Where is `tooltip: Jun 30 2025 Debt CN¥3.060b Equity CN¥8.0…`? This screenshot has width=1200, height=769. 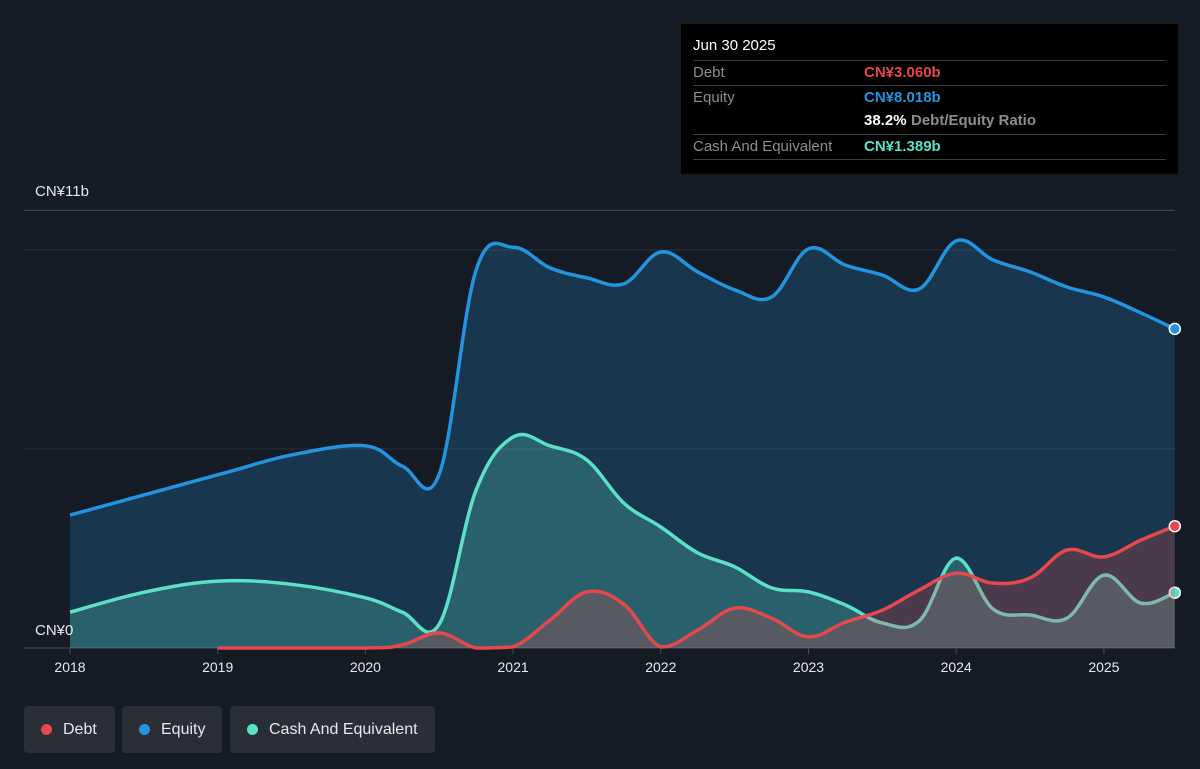 tooltip: Jun 30 2025 Debt CN¥3.060b Equity CN¥8.0… is located at coordinates (929, 99).